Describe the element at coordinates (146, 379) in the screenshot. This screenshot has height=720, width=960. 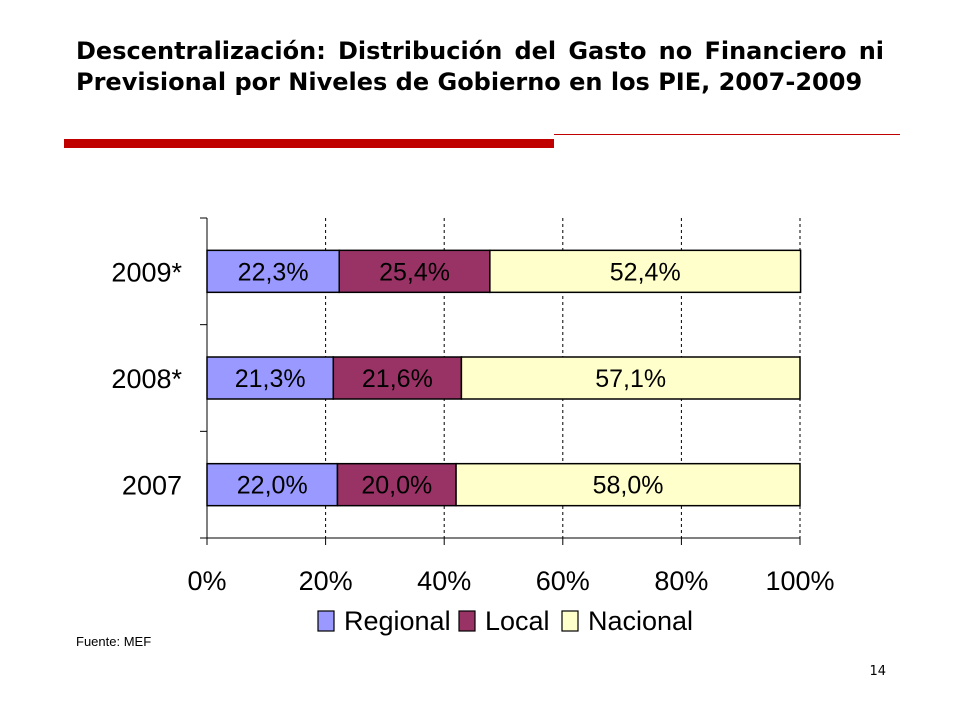
I see `y-tick-label: 2008*` at that location.